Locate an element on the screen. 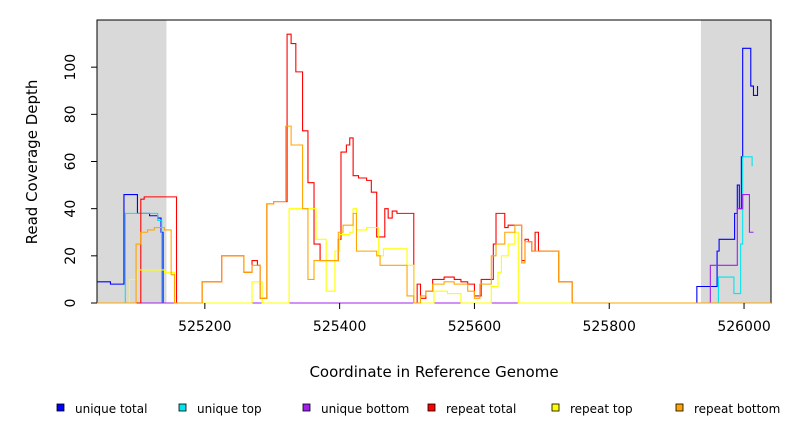 This screenshot has width=792, height=432. y-tick-label: 80 is located at coordinates (71, 114).